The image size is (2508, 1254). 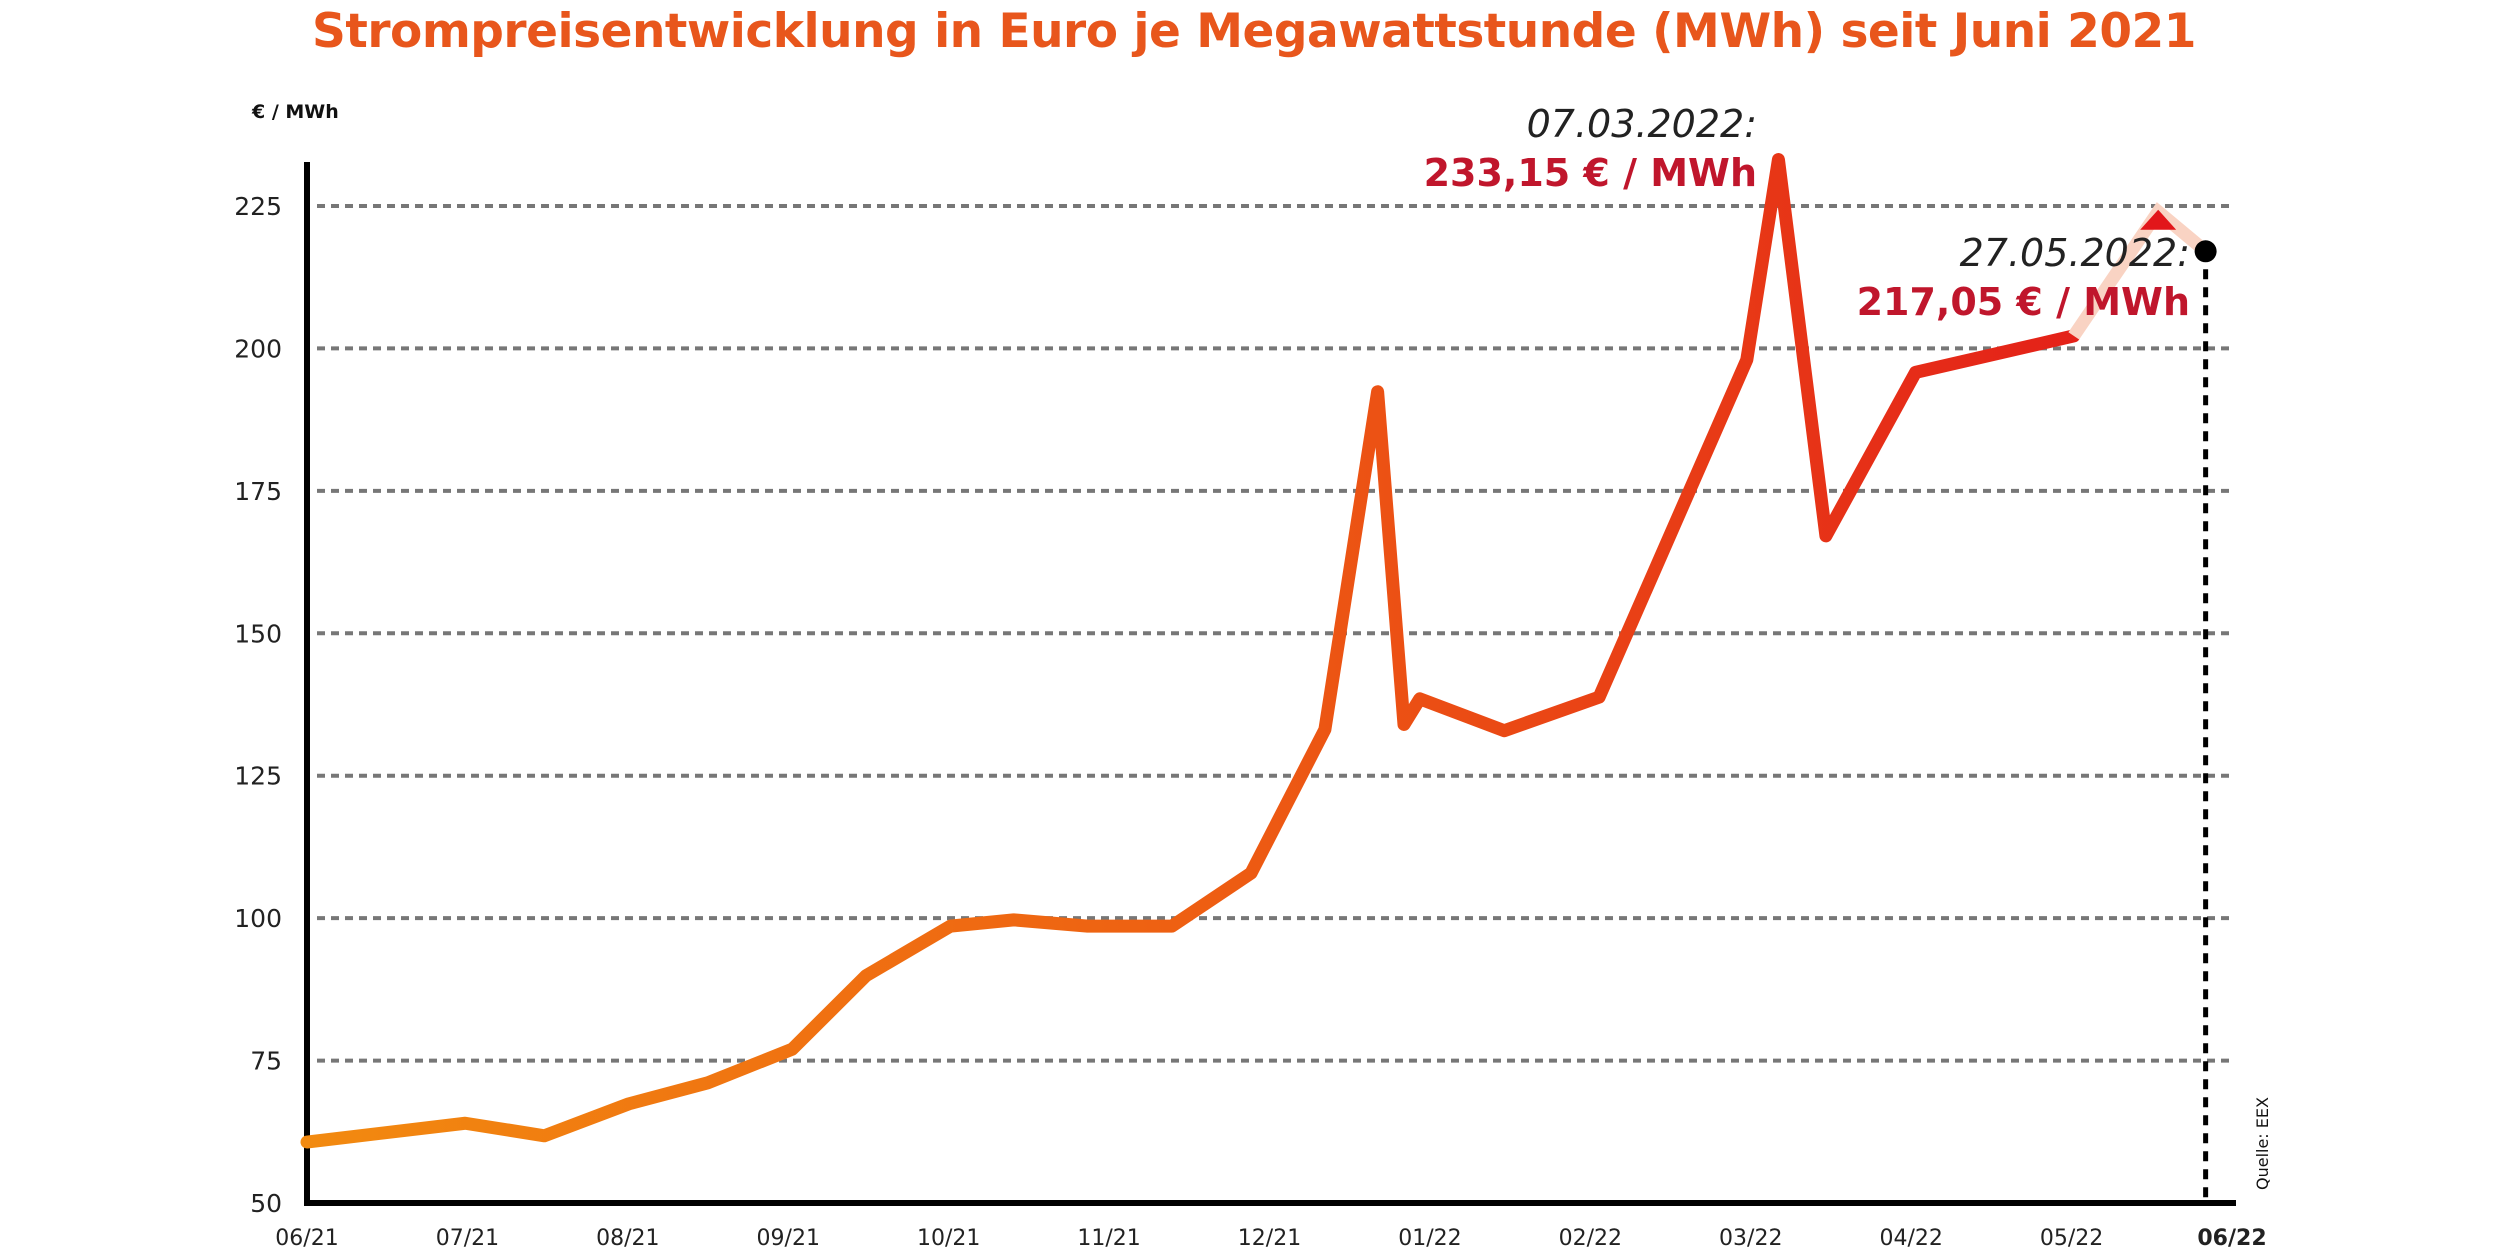 I want to click on x-tick-label: 02/22, so click(x=1590, y=1238).